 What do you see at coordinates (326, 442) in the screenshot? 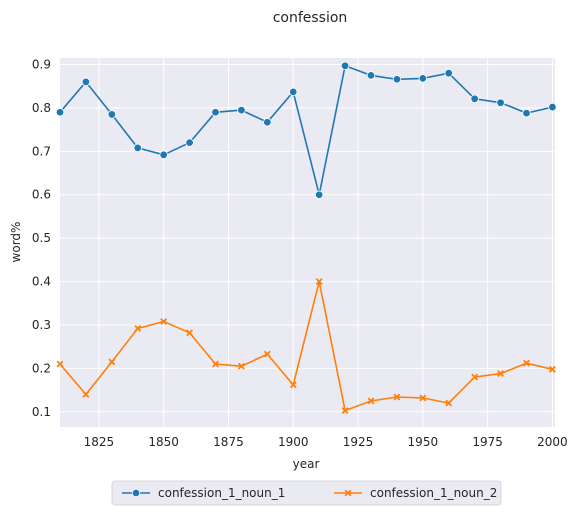
I see `x-axis-ticks: 1825 1850 1875 1900 1925 1950 1975 2000` at bounding box center [326, 442].